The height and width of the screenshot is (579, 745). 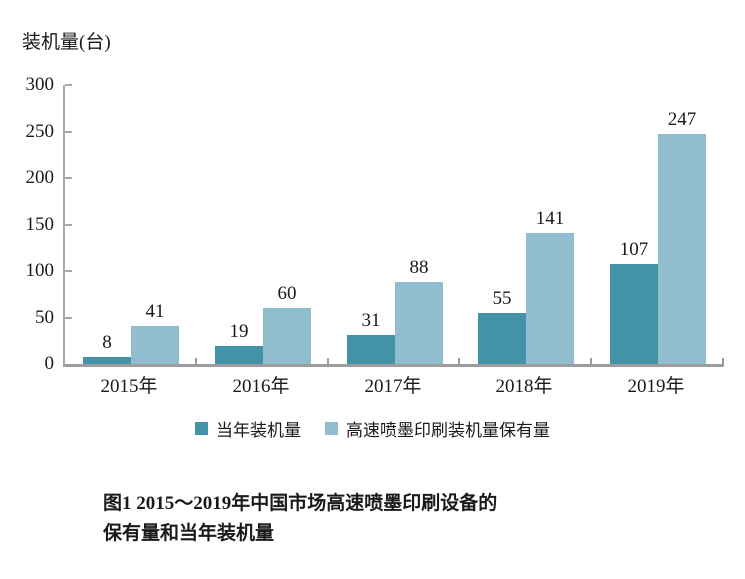 I want to click on legend-item-series0: 当年装机量, so click(x=248, y=428).